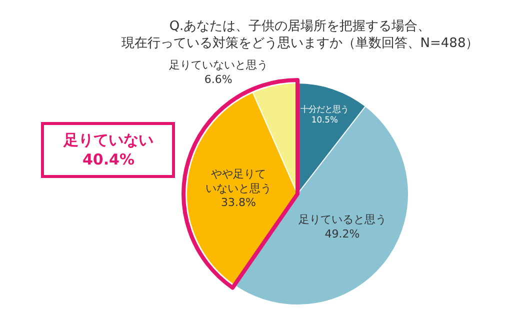 The width and height of the screenshot is (532, 332). I want to click on text: 足りていない40.4%, so click(108, 149).